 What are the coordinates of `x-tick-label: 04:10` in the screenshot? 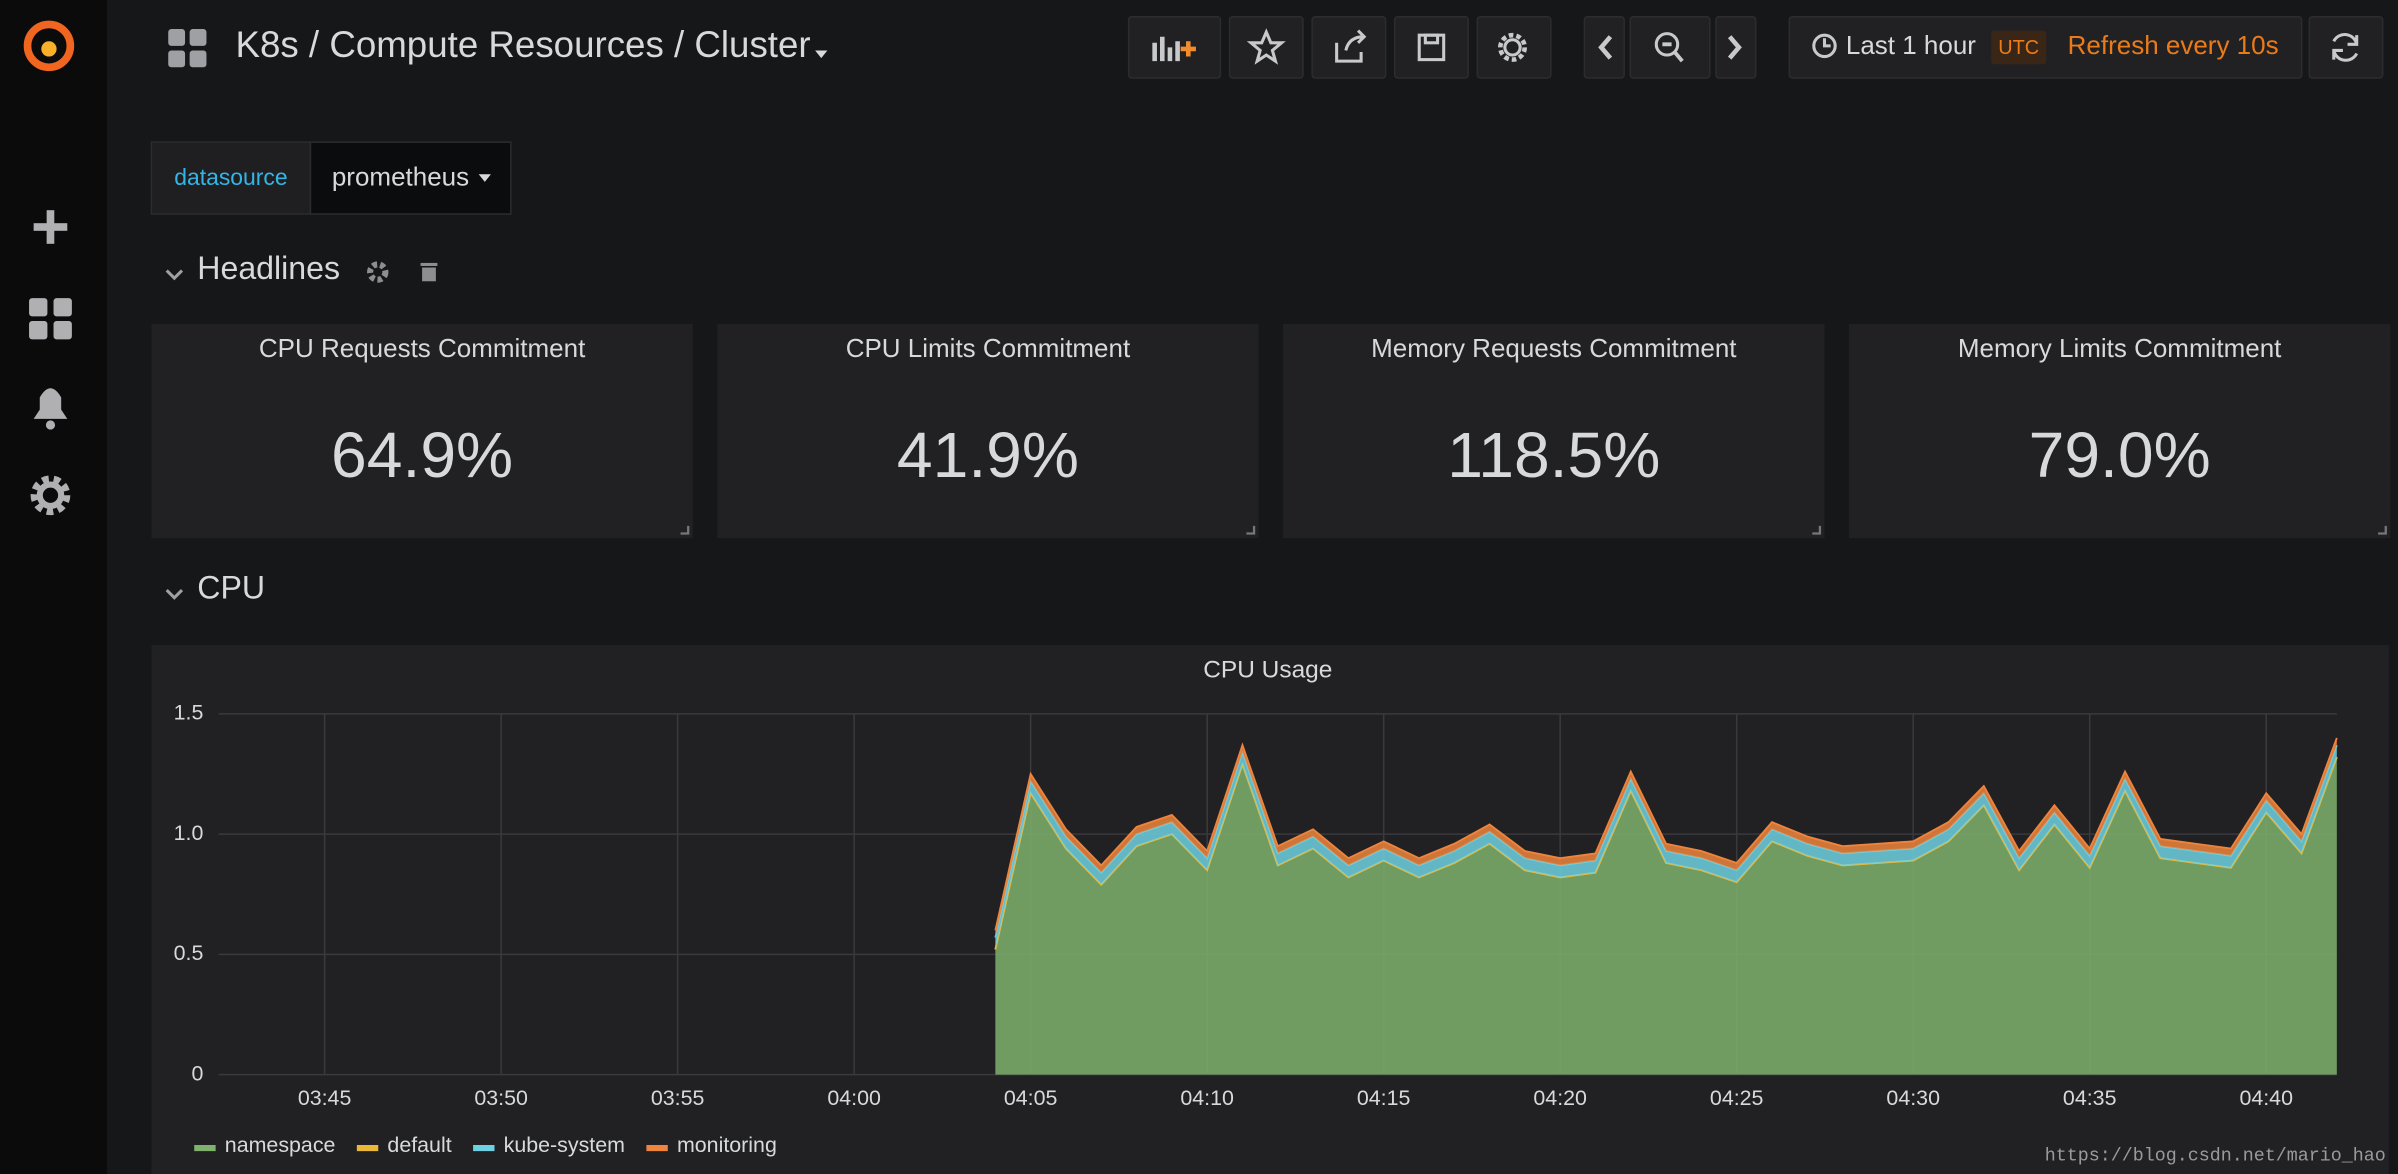 It's located at (1207, 1098).